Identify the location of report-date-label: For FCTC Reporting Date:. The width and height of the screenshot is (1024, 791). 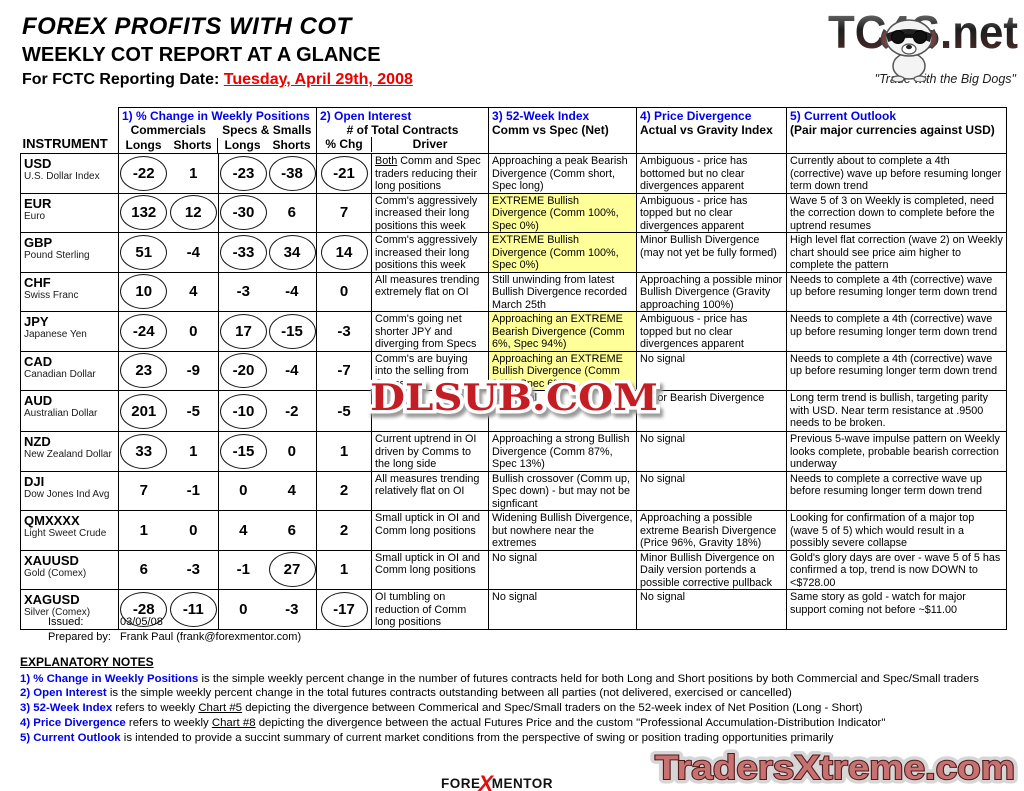
(123, 79).